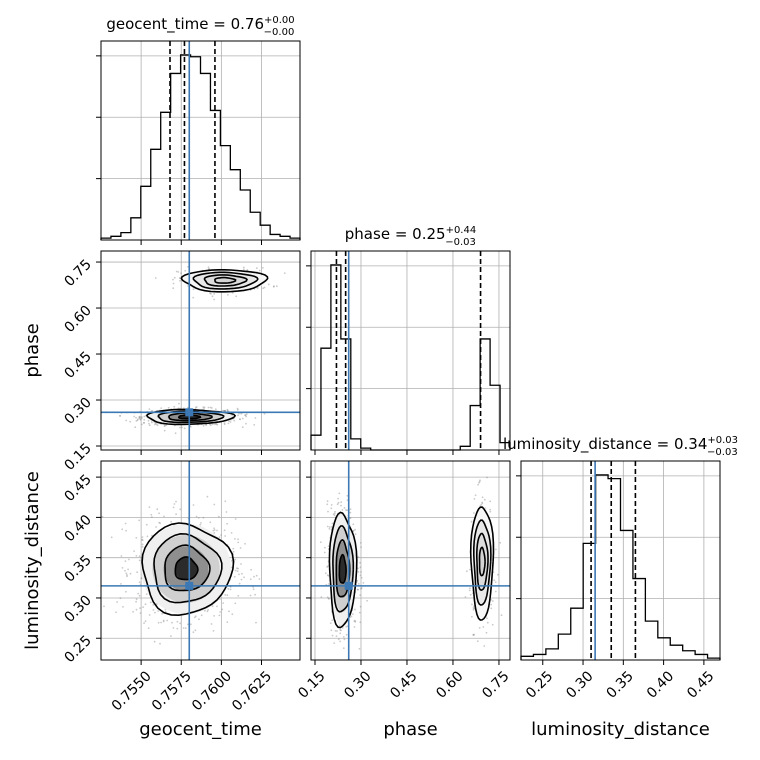 This screenshot has width=760, height=760. I want to click on title-main: geocent_time = 0.76, so click(185, 24).